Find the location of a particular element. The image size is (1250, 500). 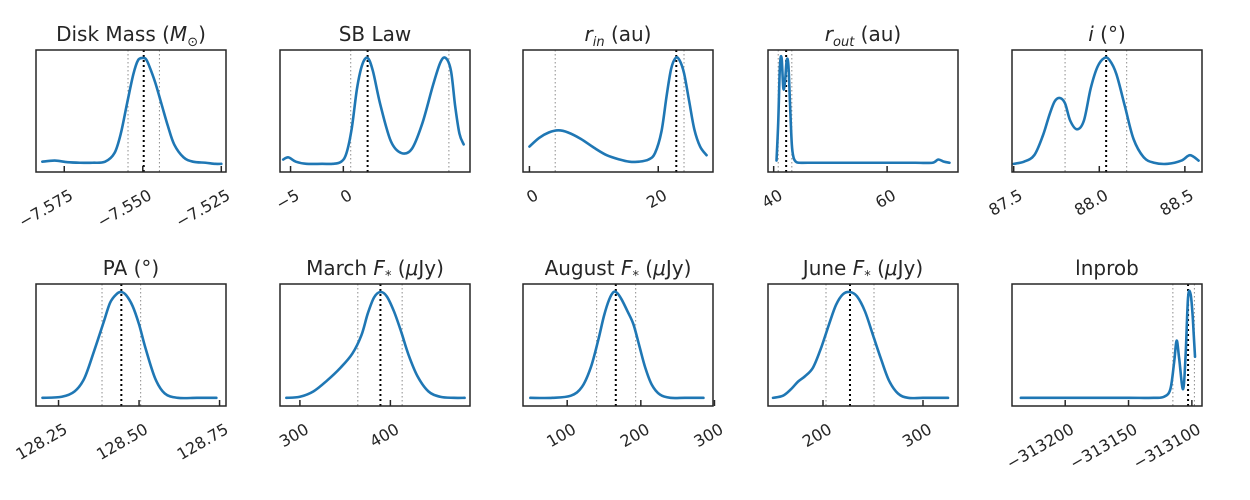

x-tick-label: 20 is located at coordinates (656, 198).